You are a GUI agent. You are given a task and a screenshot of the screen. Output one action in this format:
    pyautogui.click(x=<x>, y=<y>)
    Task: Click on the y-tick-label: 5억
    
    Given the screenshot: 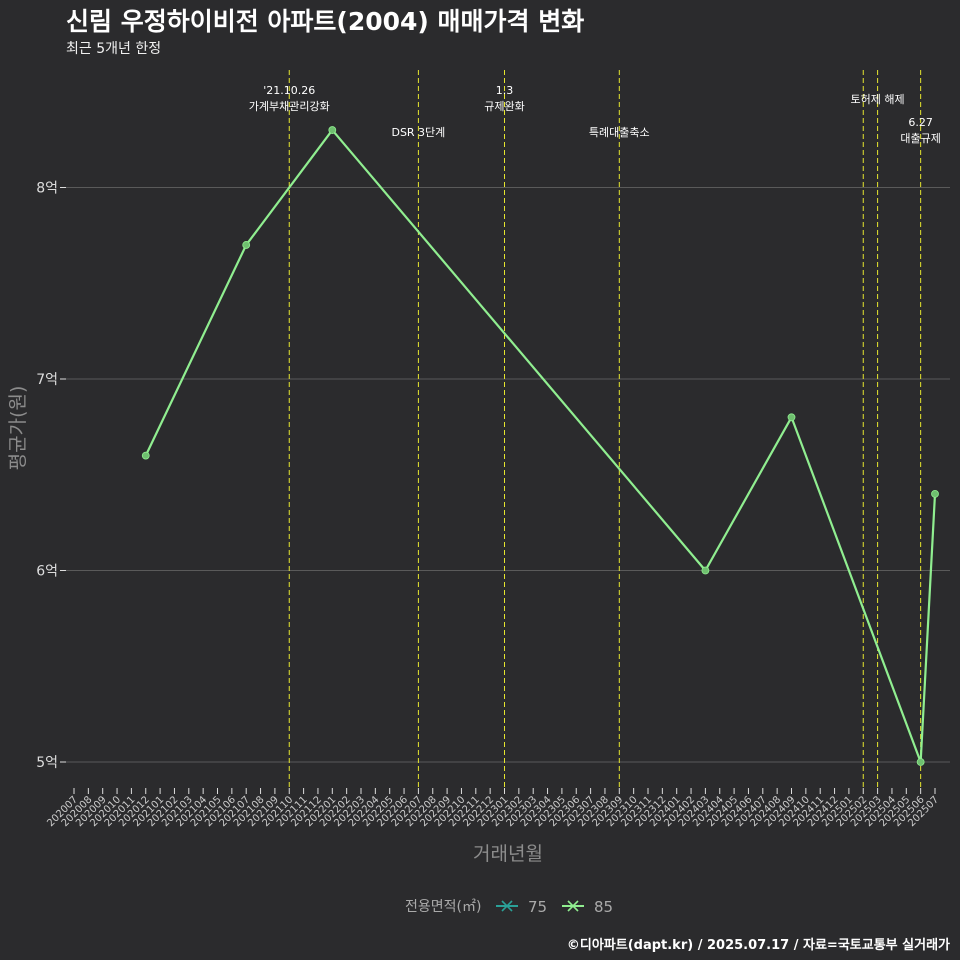 What is the action you would take?
    pyautogui.click(x=47, y=763)
    